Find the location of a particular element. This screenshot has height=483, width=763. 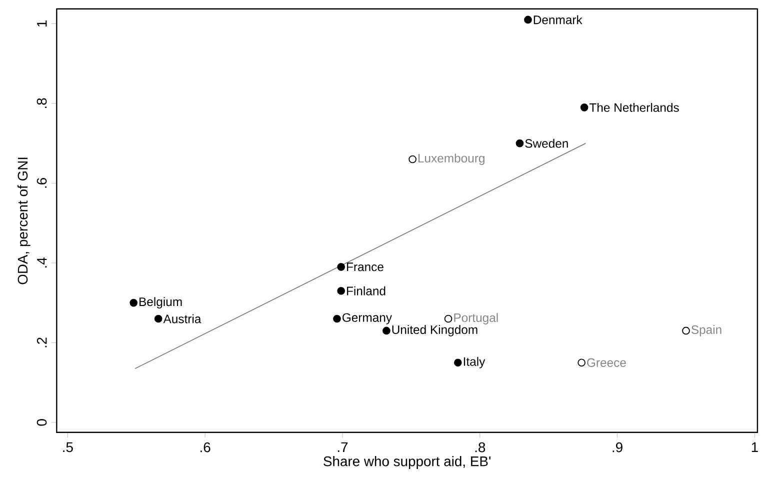

x-tick-label: 1 is located at coordinates (755, 447).